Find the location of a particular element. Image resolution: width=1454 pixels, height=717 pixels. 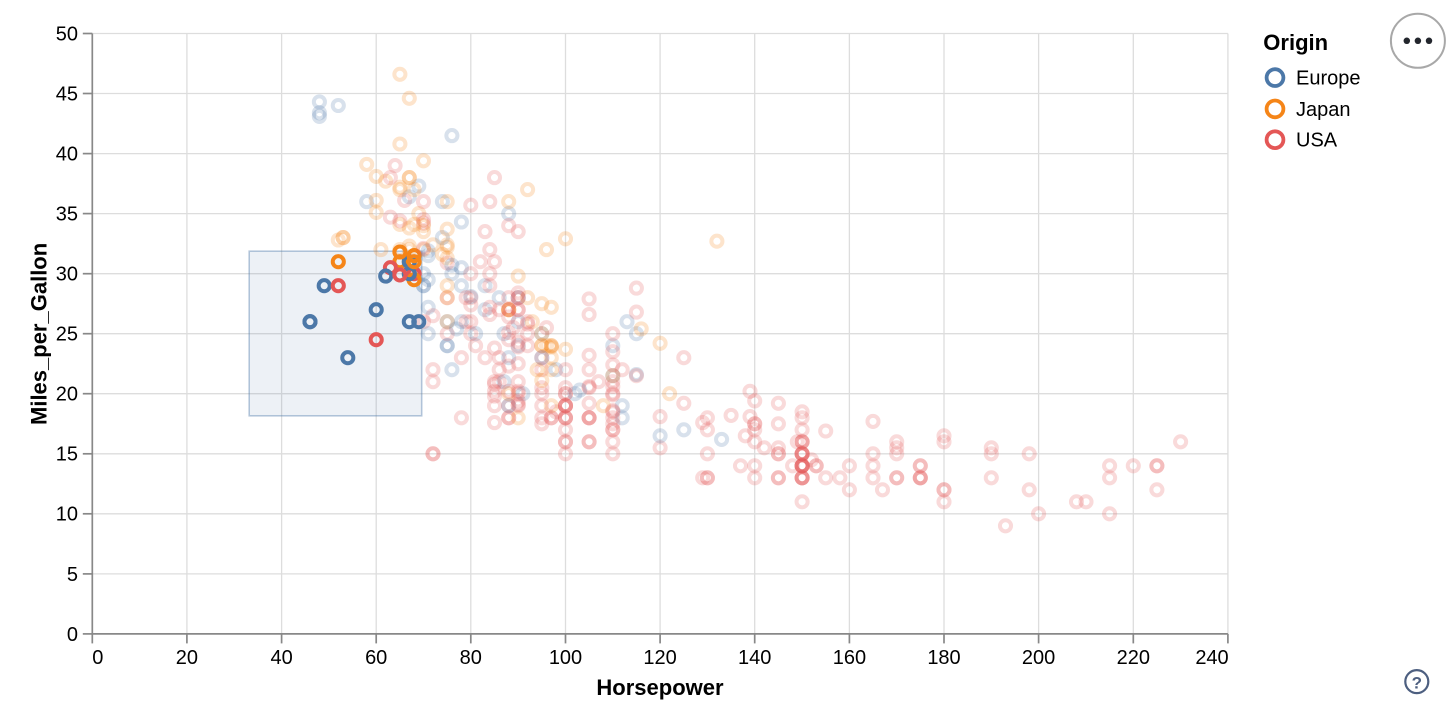

svg-text: Japan is located at coordinates (1323, 110).